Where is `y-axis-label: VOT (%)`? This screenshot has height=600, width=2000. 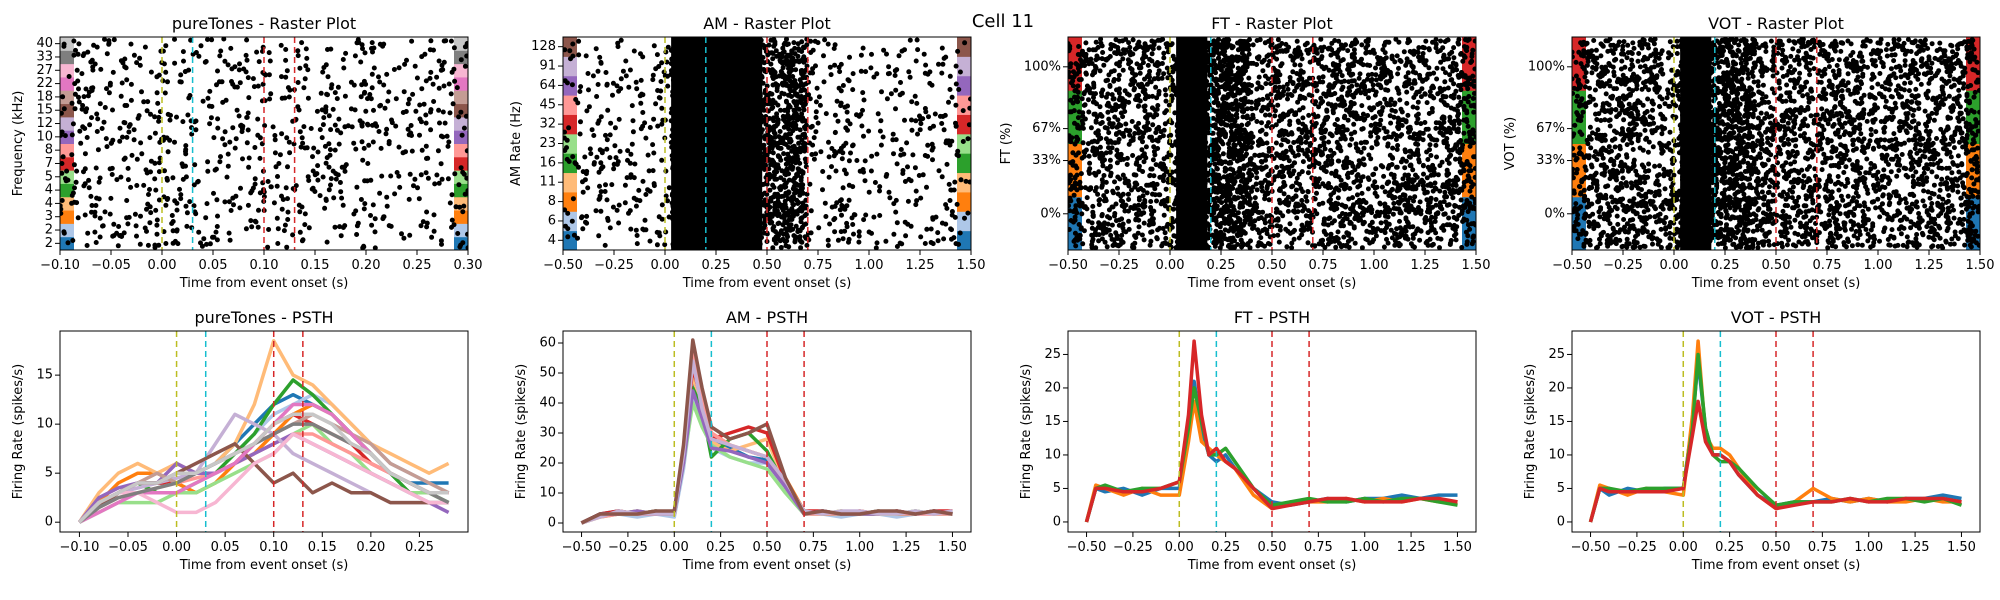
y-axis-label: VOT (%) is located at coordinates (1510, 143).